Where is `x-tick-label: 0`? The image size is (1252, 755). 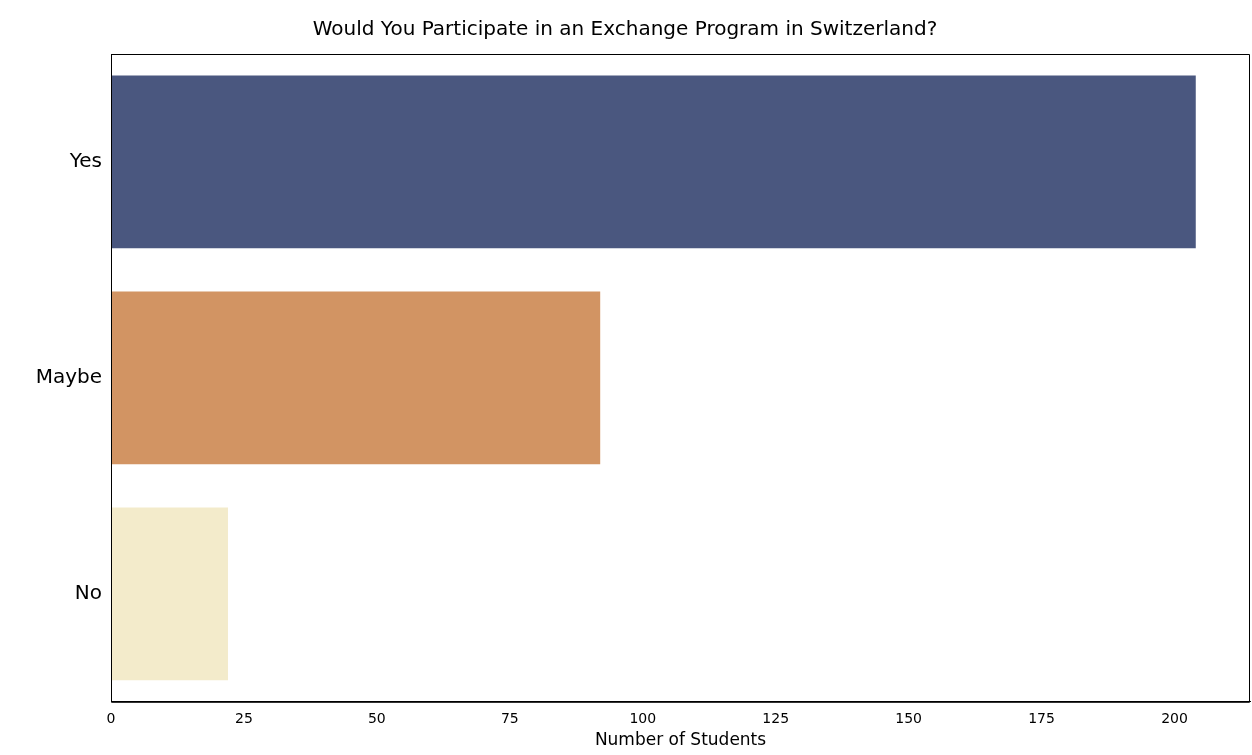
x-tick-label: 0 is located at coordinates (111, 717).